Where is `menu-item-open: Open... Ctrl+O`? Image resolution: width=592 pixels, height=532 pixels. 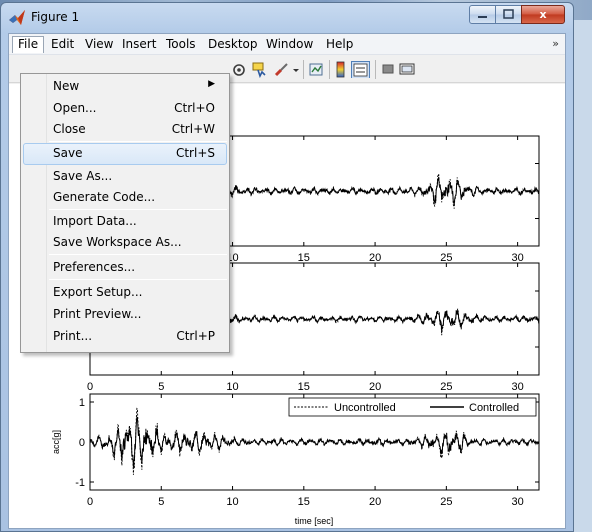
menu-item-open: Open... Ctrl+O is located at coordinates (125, 109).